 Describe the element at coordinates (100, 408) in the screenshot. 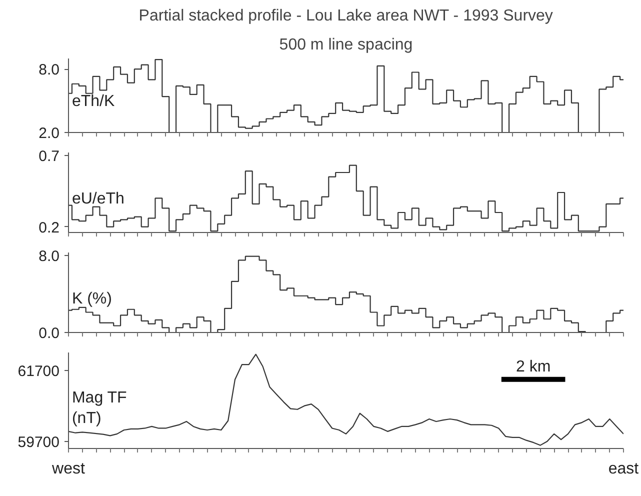

I see `y-axis-title: Mag TF (nT)` at that location.